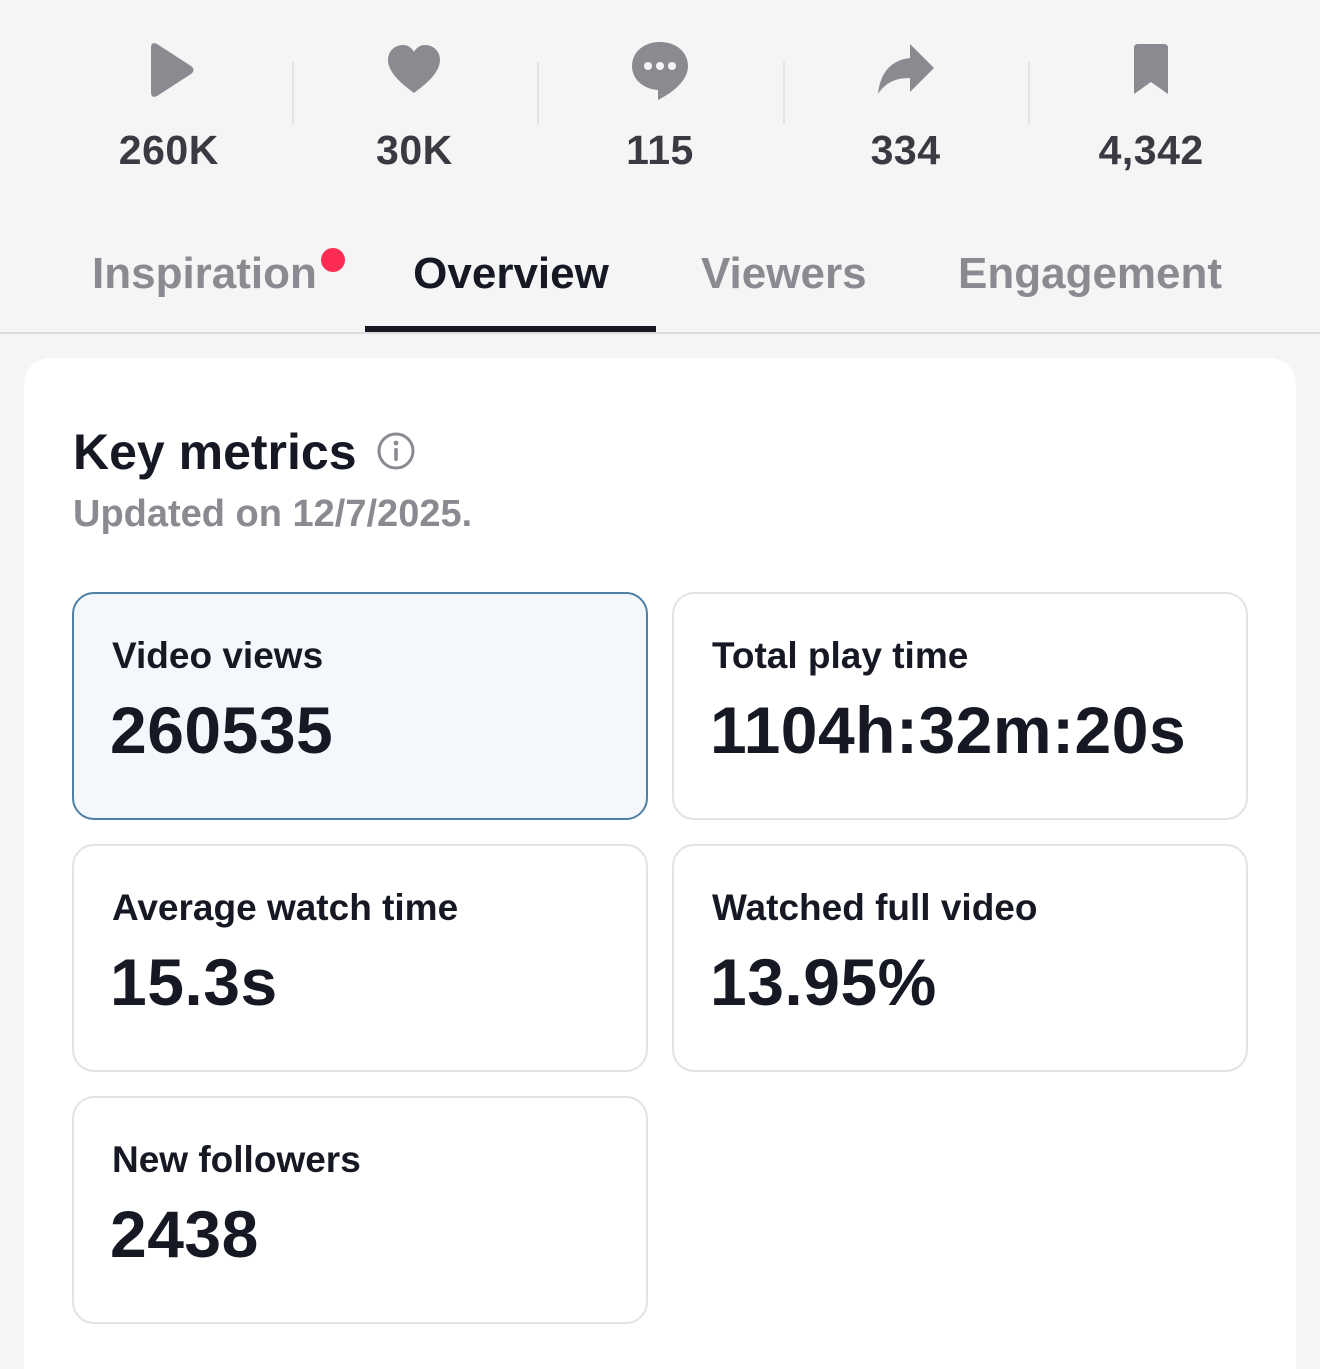 Image resolution: width=1320 pixels, height=1369 pixels. What do you see at coordinates (236, 1159) in the screenshot?
I see `metric-label: New followers` at bounding box center [236, 1159].